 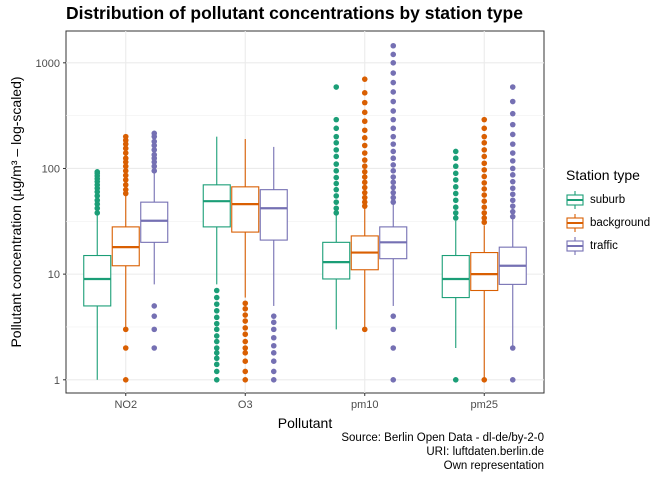 What do you see at coordinates (154, 240) in the screenshot?
I see `box-traffic-NO2` at bounding box center [154, 240].